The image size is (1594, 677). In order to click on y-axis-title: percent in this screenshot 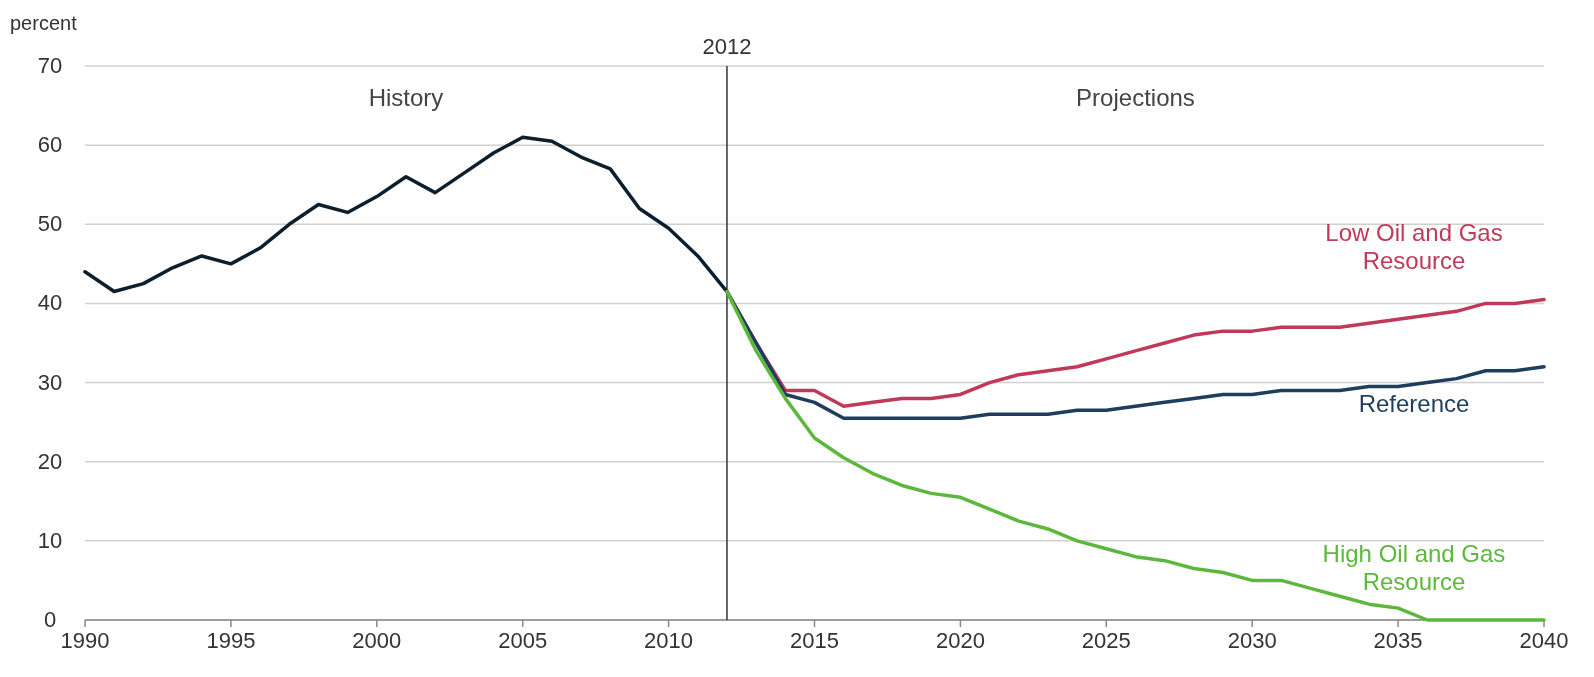, I will do `click(44, 23)`.